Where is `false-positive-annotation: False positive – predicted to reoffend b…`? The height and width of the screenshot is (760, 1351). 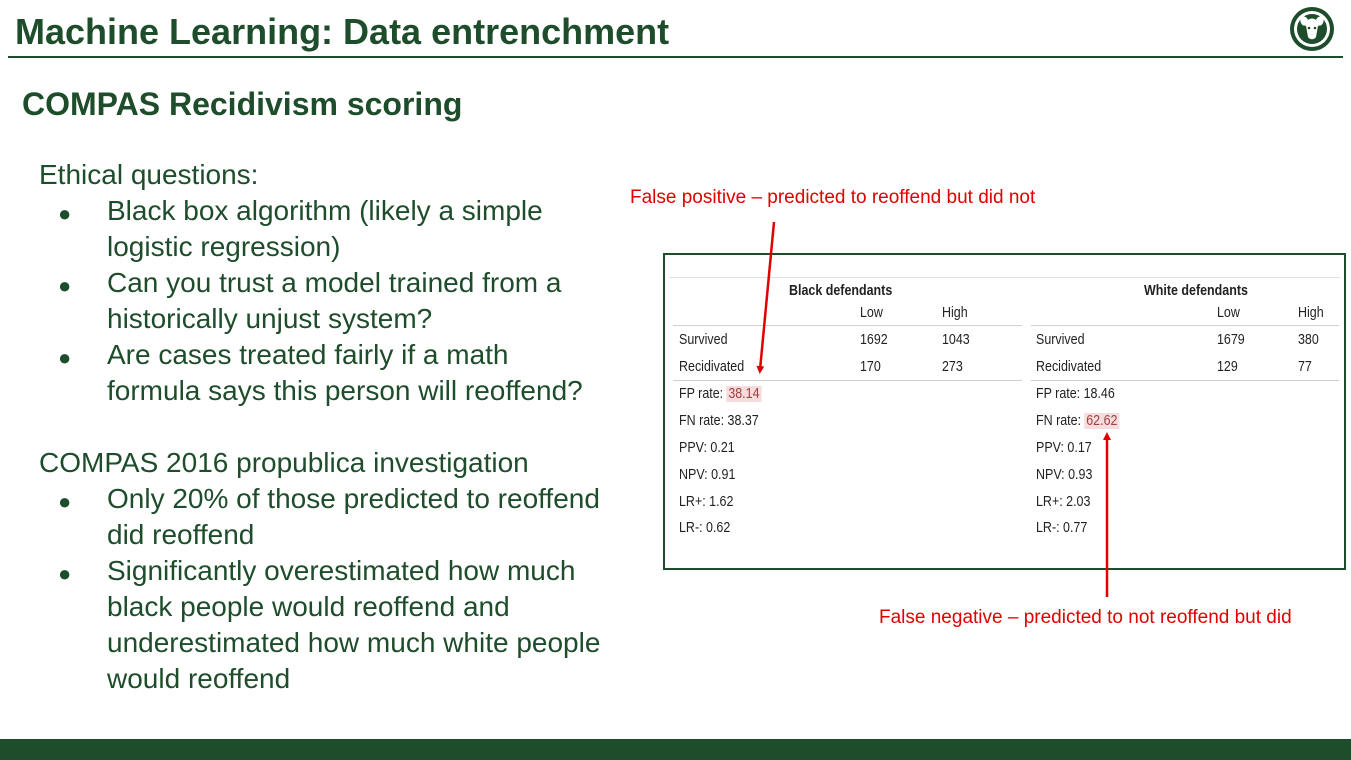
false-positive-annotation: False positive – predicted to reoffend b… is located at coordinates (833, 197).